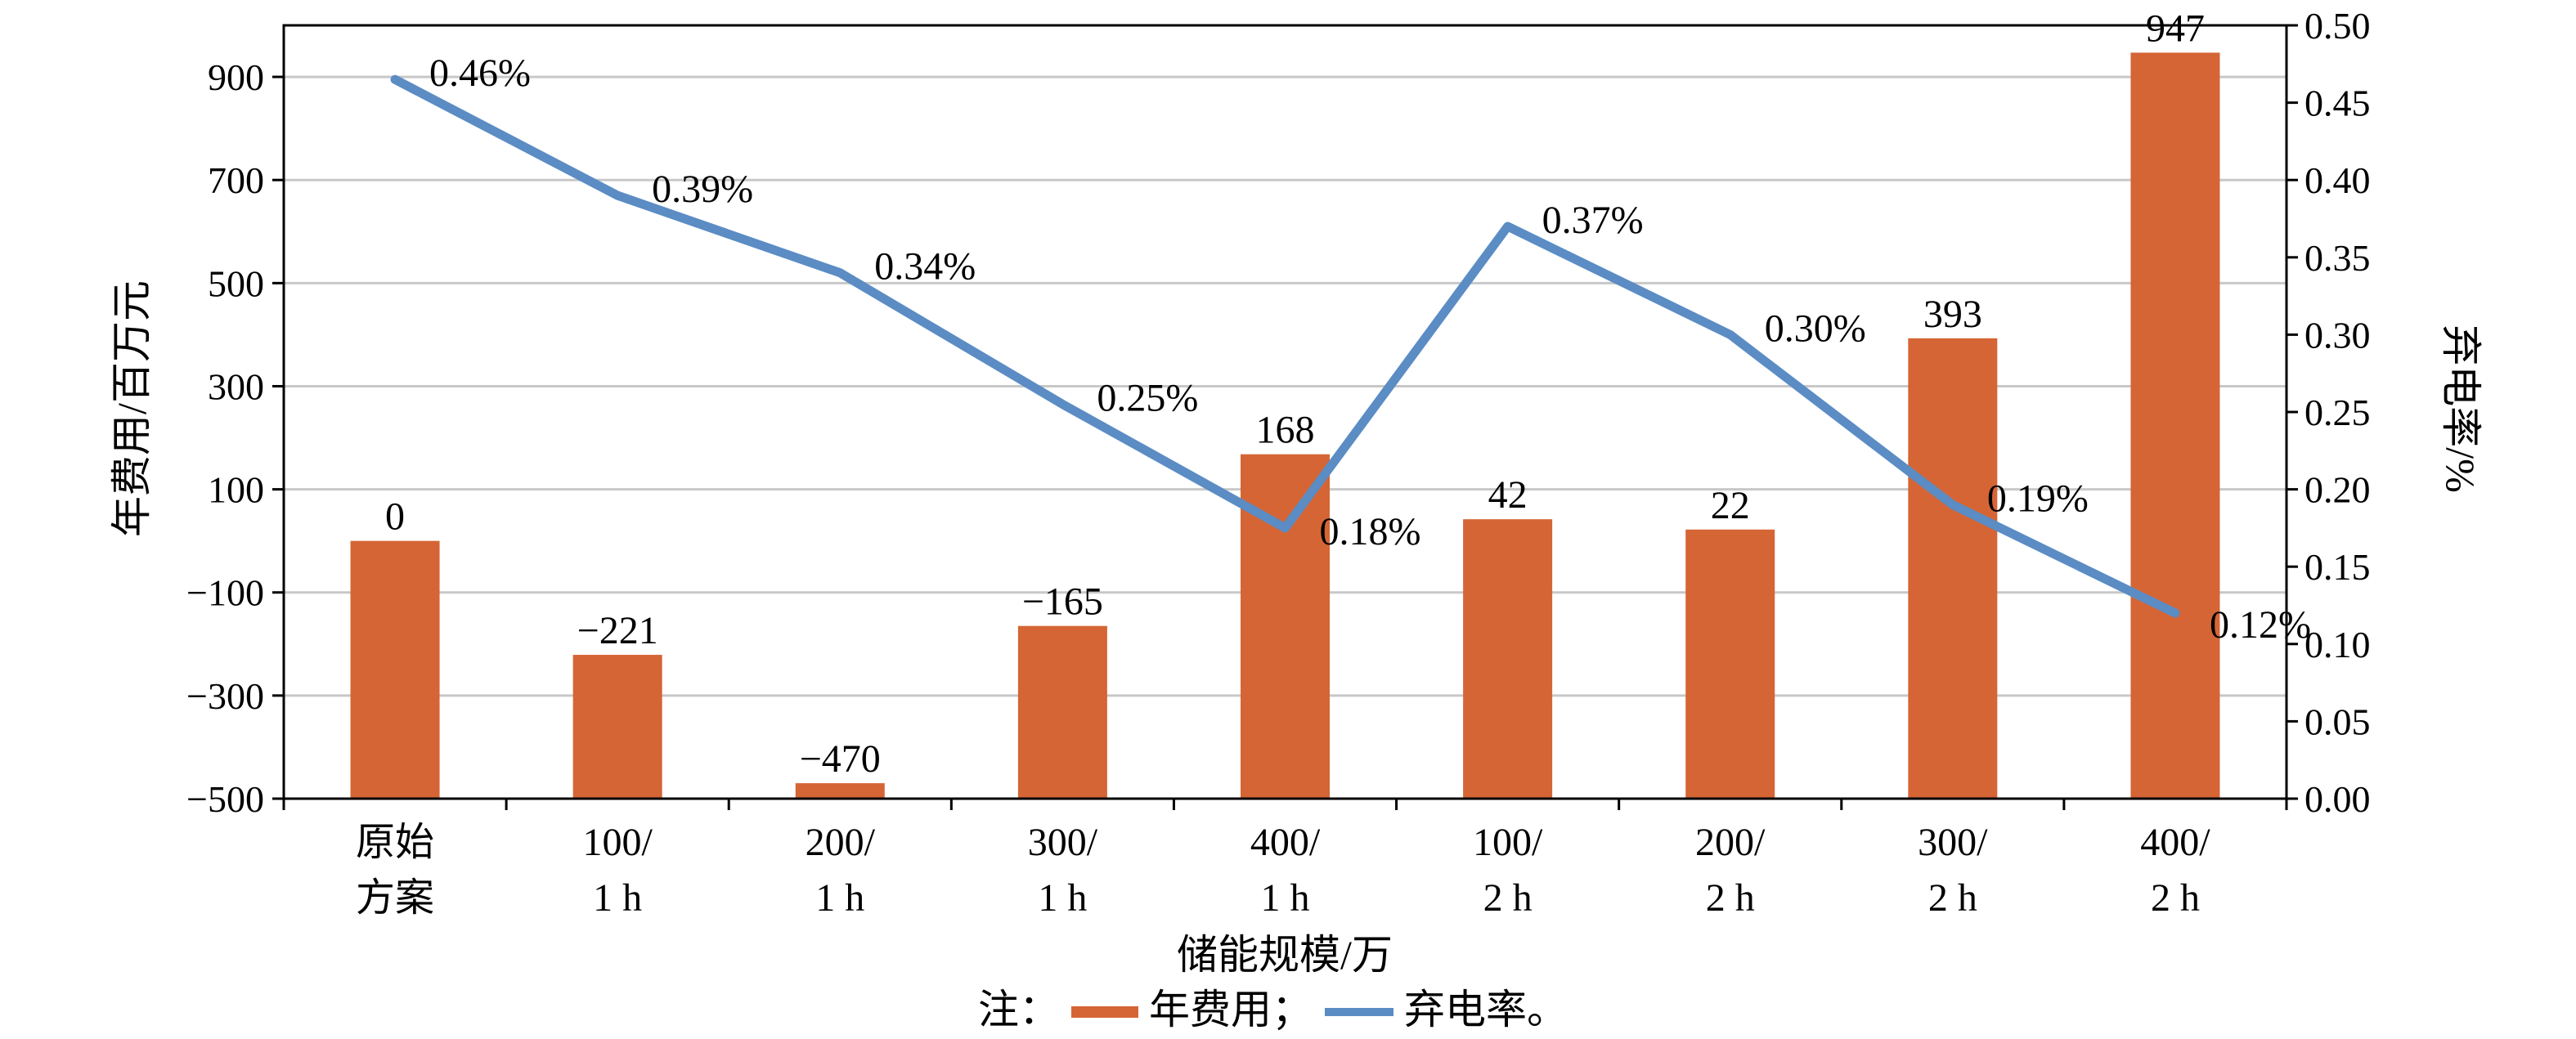 The width and height of the screenshot is (2576, 1039). What do you see at coordinates (840, 759) in the screenshot?
I see `bar-data-label: −470` at bounding box center [840, 759].